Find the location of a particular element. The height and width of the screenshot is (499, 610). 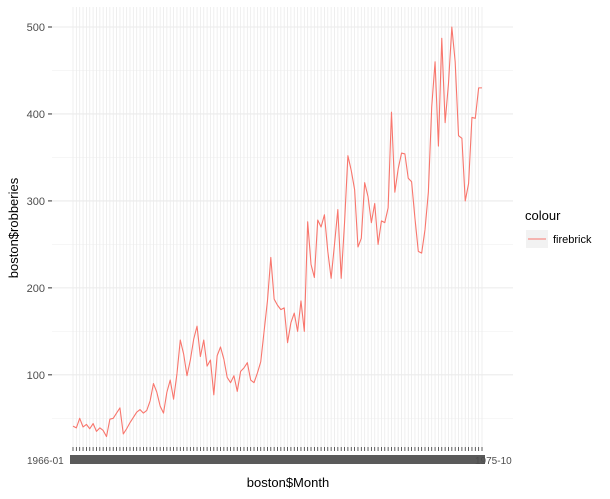

y-tick-label: 500 is located at coordinates (36, 28).